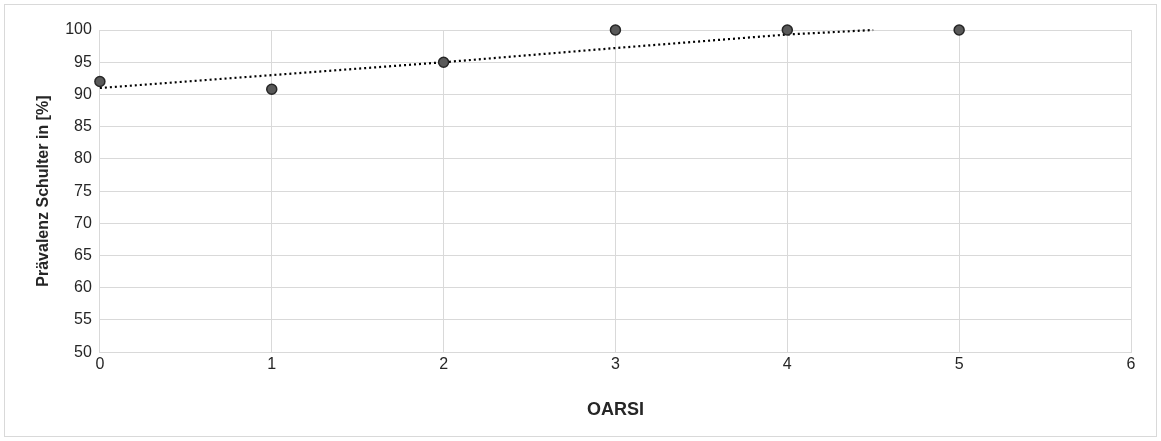 This screenshot has height=441, width=1161. What do you see at coordinates (83, 254) in the screenshot?
I see `y-tick-label: 65` at bounding box center [83, 254].